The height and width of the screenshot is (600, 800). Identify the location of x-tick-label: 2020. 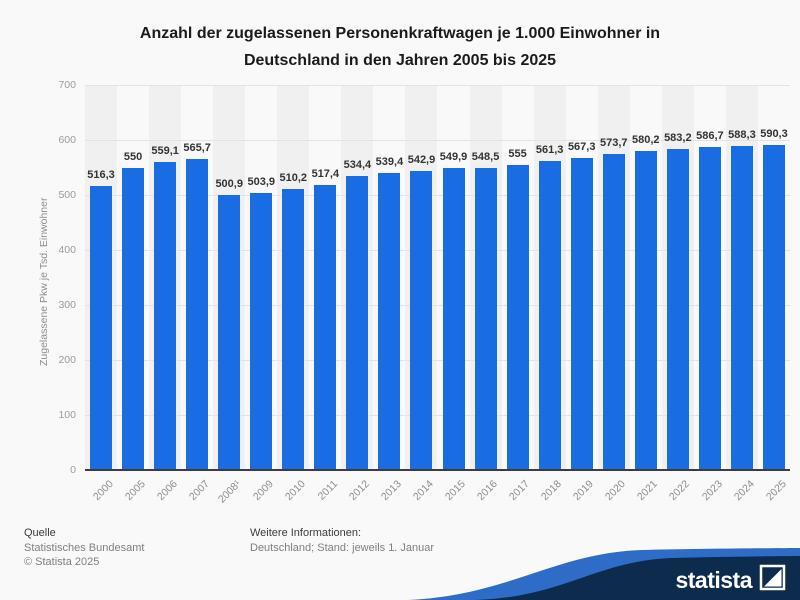
(616, 491).